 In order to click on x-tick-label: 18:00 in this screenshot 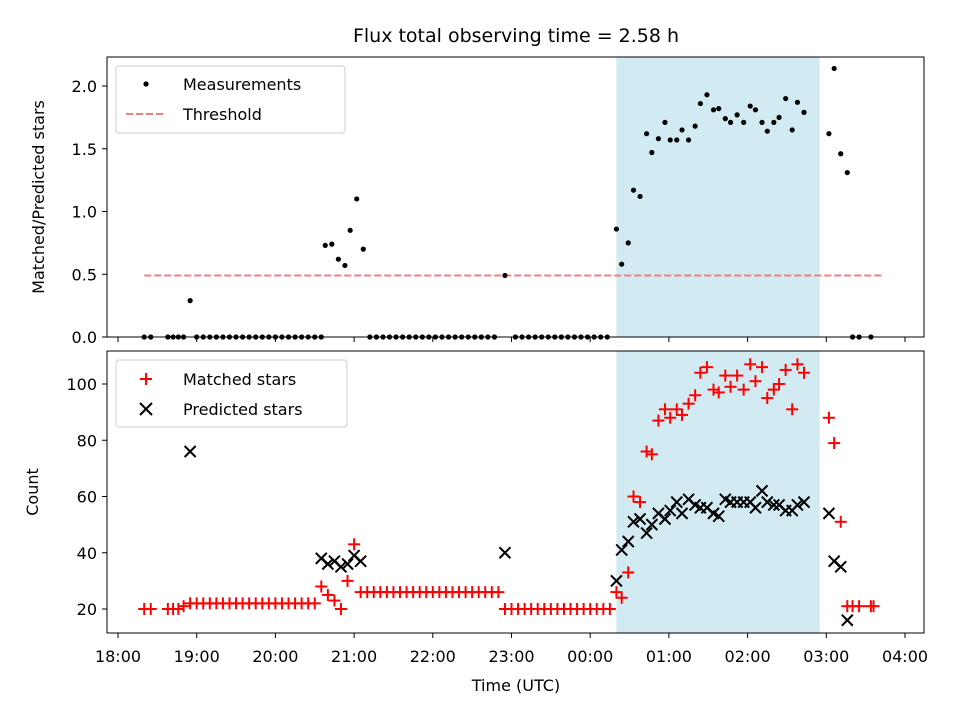, I will do `click(118, 656)`.